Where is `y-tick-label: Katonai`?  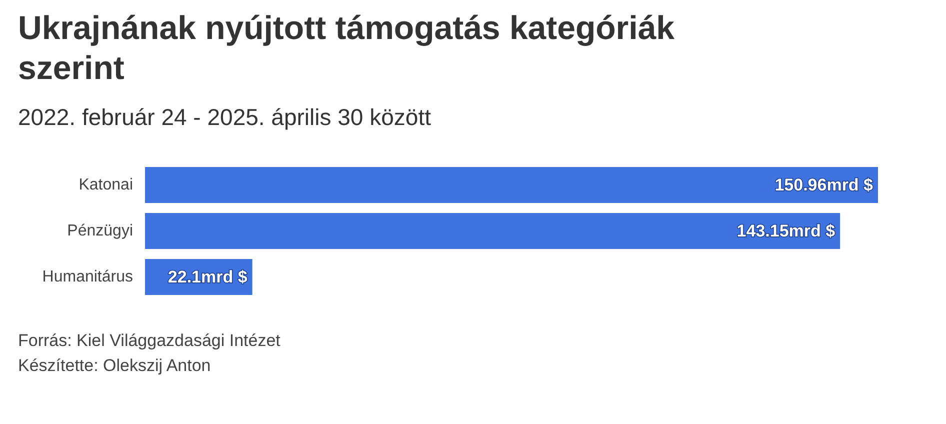 y-tick-label: Katonai is located at coordinates (105, 185).